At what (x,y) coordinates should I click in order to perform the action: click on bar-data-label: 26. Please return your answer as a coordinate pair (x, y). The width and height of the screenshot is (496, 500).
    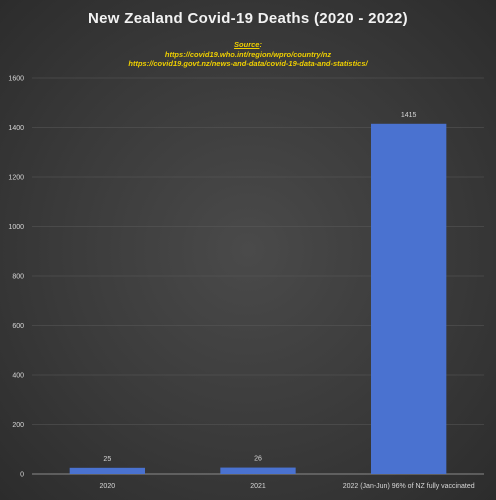
    Looking at the image, I should click on (258, 459).